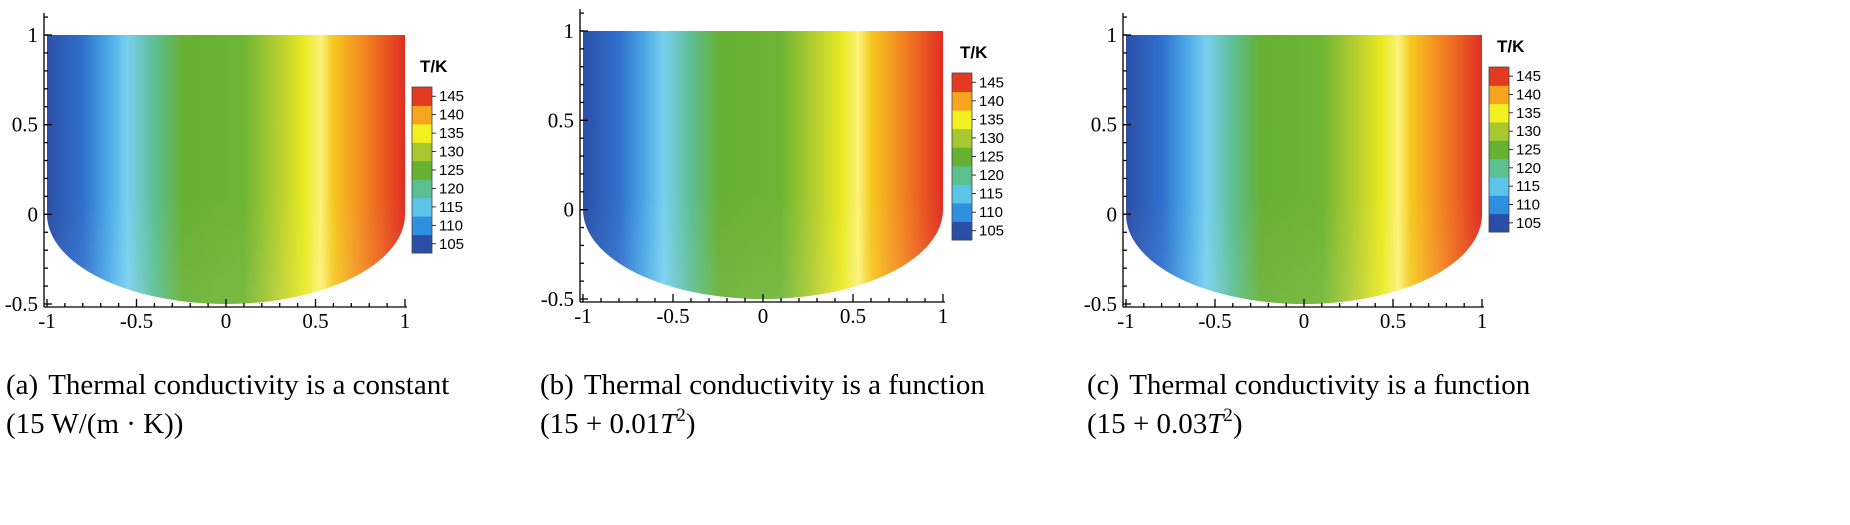 Image resolution: width=1850 pixels, height=525 pixels. What do you see at coordinates (557, 385) in the screenshot?
I see `caption-tag: (b)` at bounding box center [557, 385].